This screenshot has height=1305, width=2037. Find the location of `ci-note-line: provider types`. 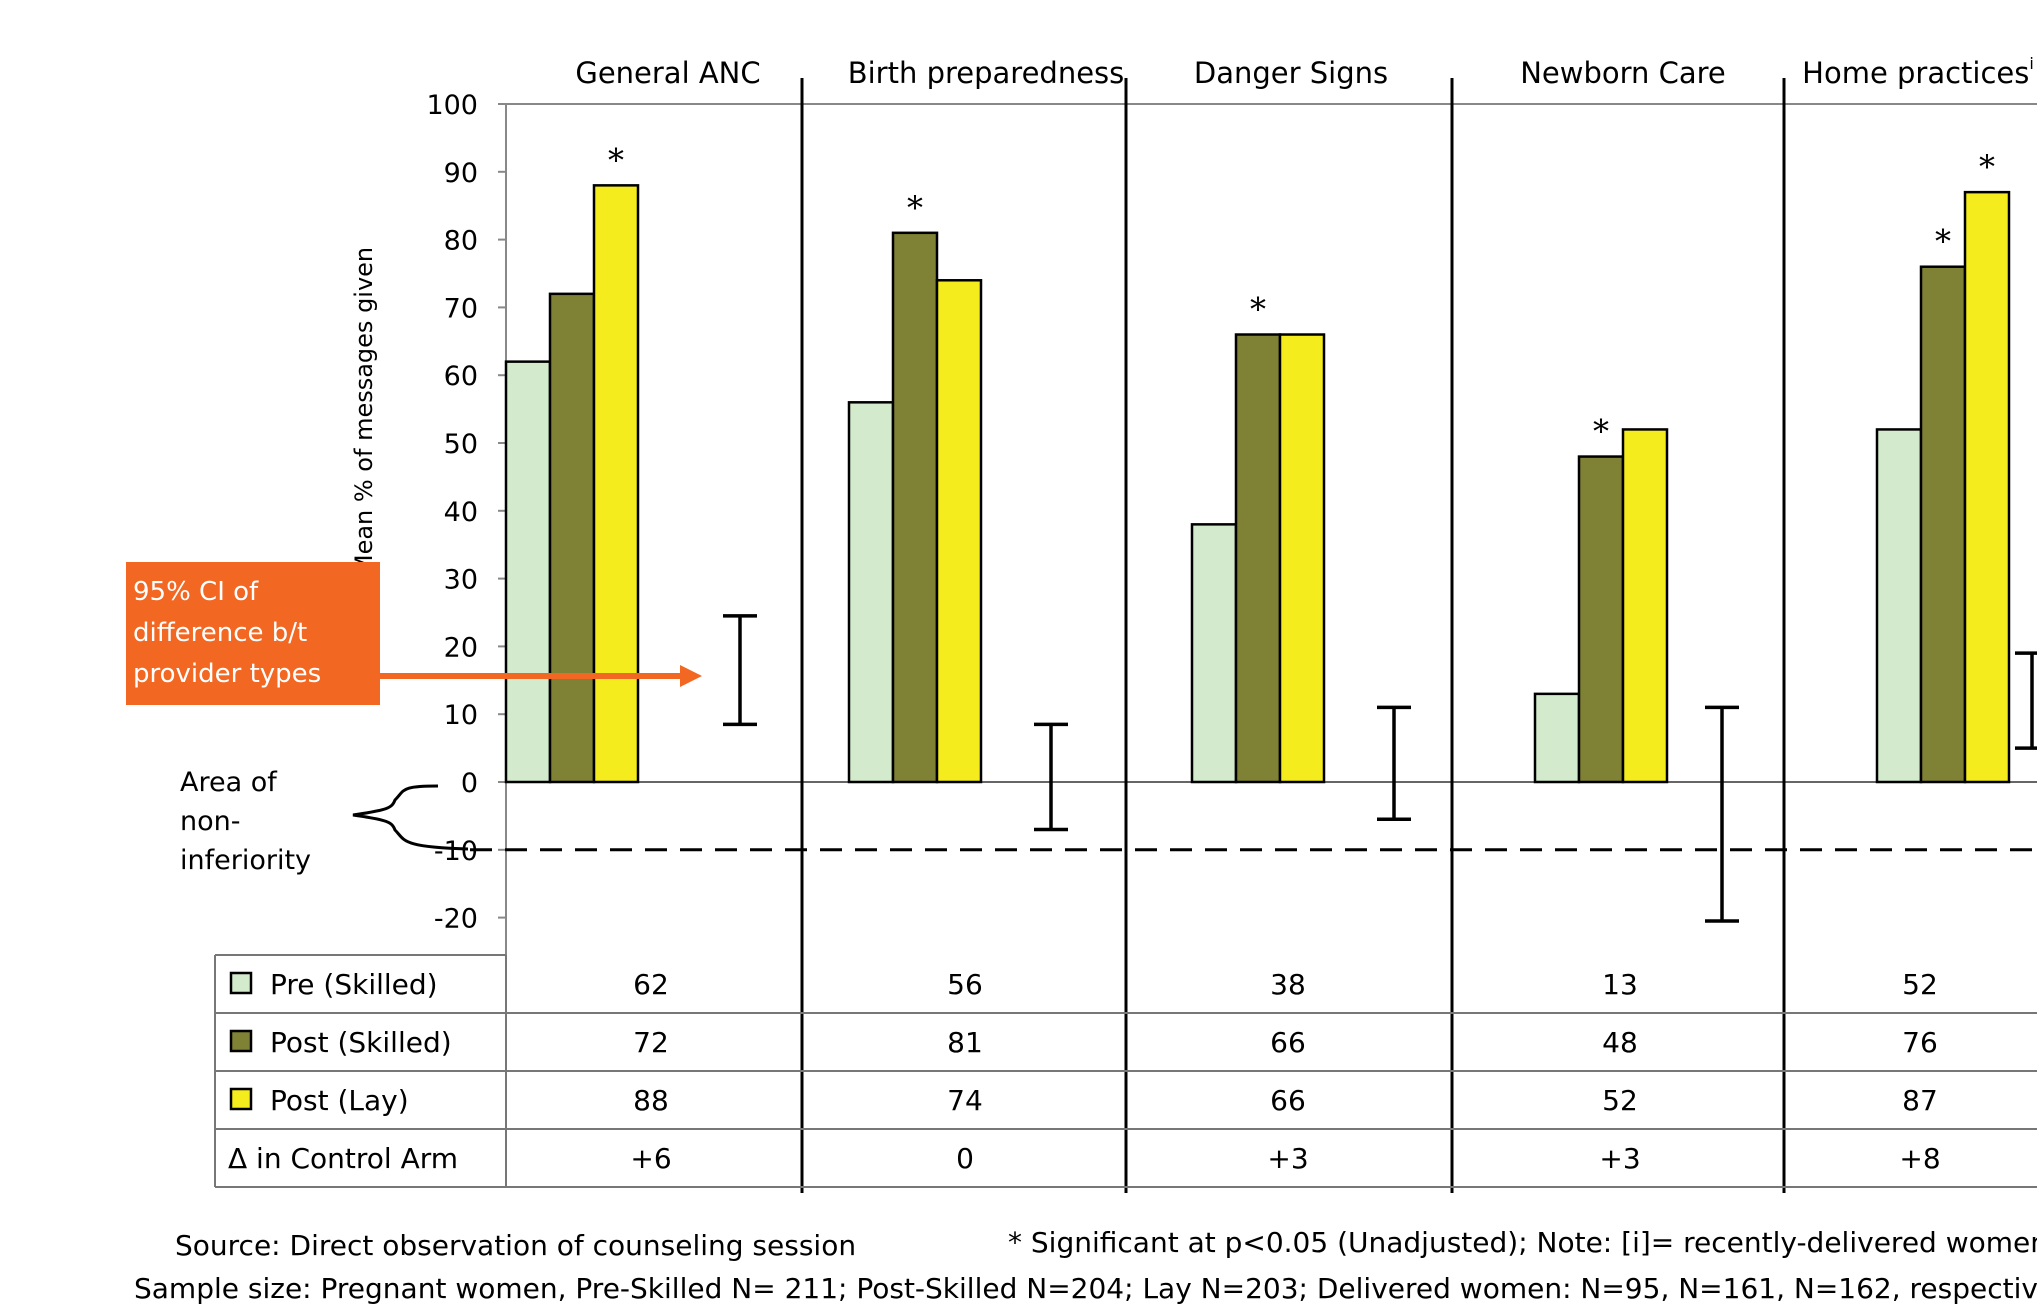

ci-note-line: provider types is located at coordinates (227, 674).